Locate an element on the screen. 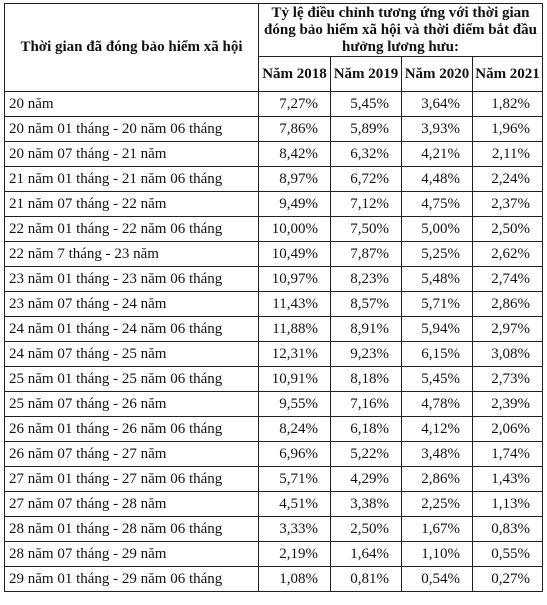 This screenshot has height=605, width=547. rate-cell: 9,23% is located at coordinates (366, 354).